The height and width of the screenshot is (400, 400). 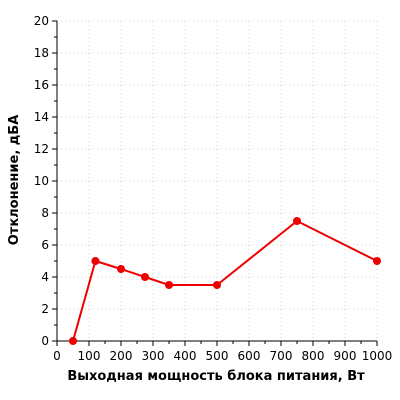 I want to click on y-tick-label: 16, so click(x=41, y=85).